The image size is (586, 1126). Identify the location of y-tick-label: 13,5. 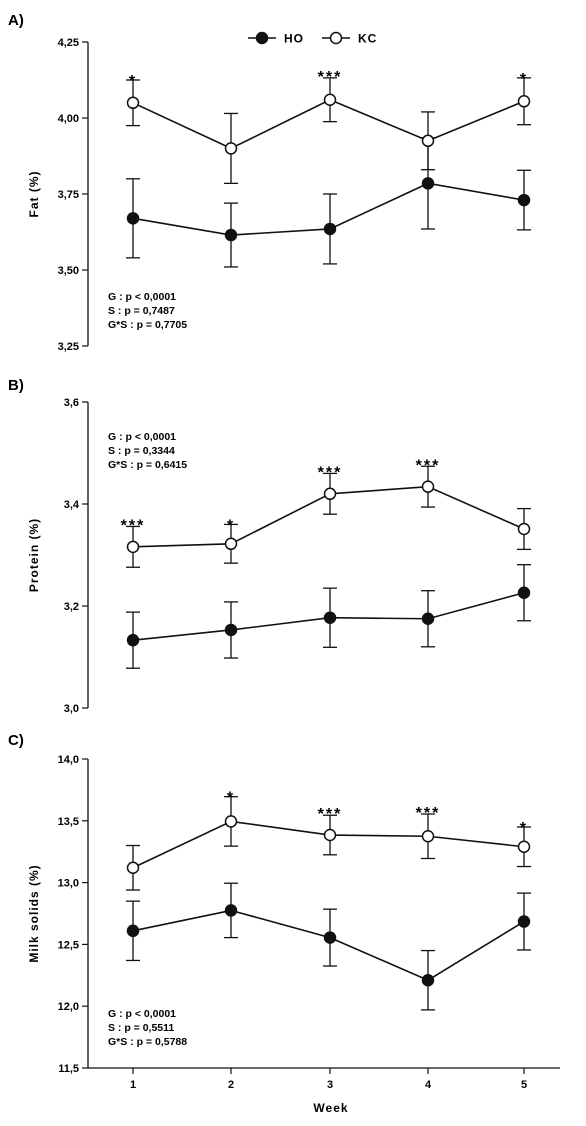
(68, 822).